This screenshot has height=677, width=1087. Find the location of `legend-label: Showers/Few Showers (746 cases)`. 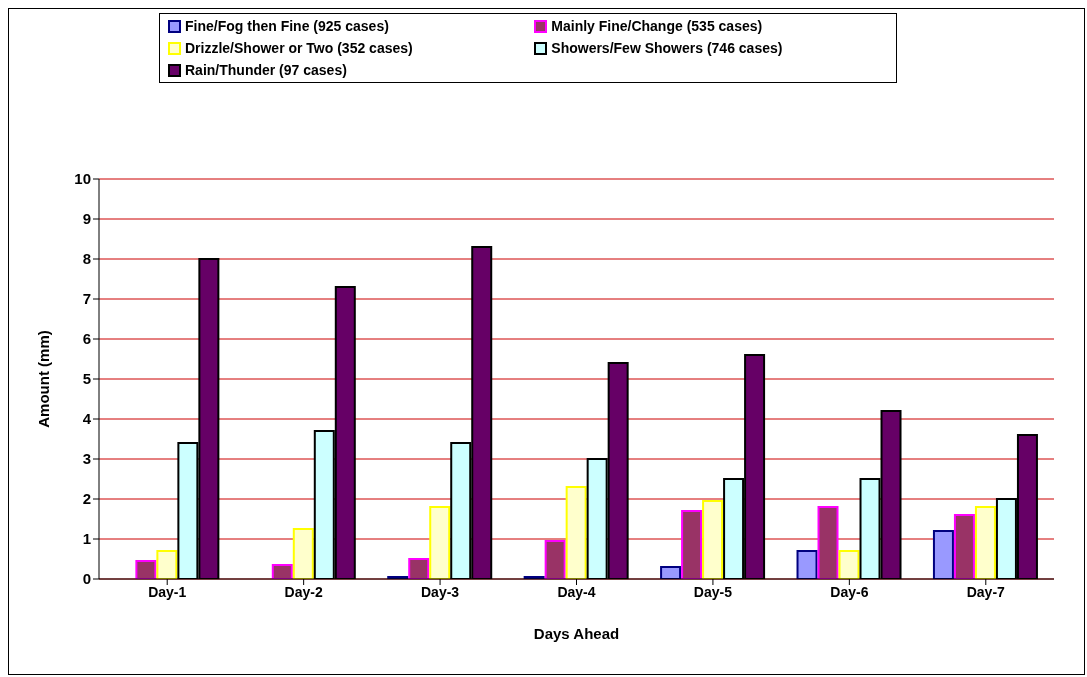

legend-label: Showers/Few Showers (746 cases) is located at coordinates (667, 48).